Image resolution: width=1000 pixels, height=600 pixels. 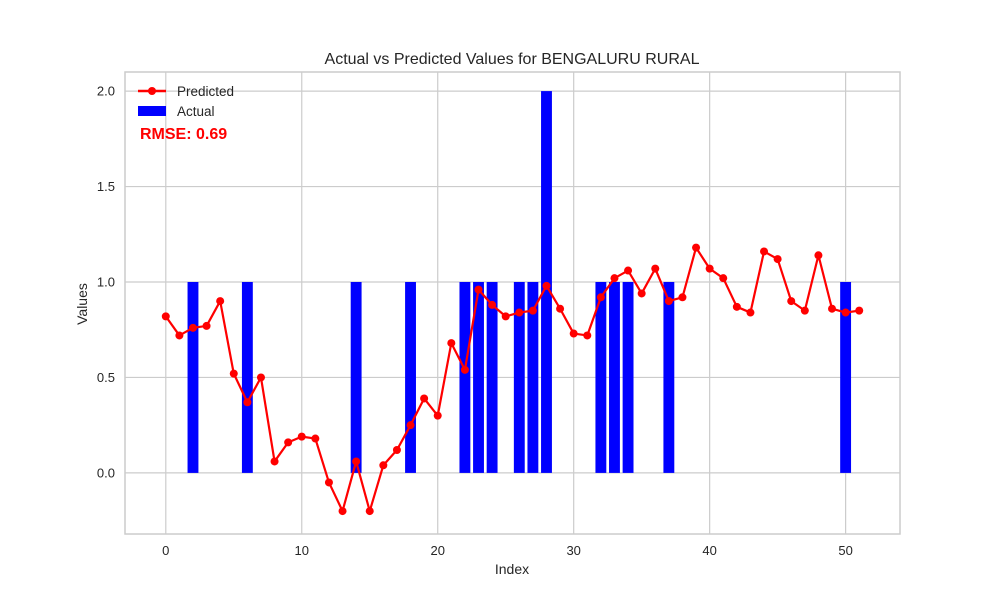 I want to click on x-tick-label: 0, so click(x=165, y=550).